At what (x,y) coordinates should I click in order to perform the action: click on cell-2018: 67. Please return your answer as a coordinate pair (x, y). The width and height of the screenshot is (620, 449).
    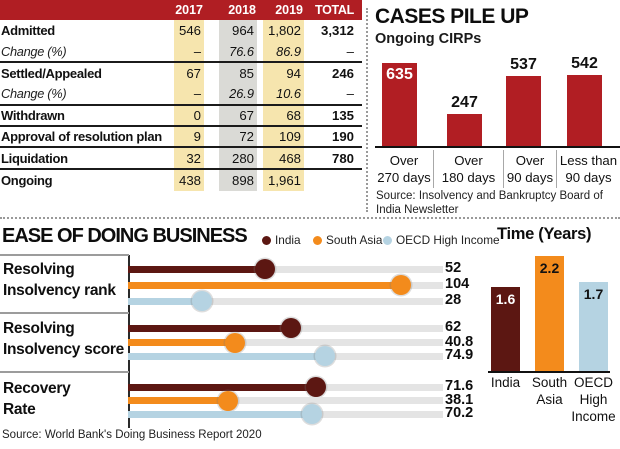
    Looking at the image, I should click on (238, 115).